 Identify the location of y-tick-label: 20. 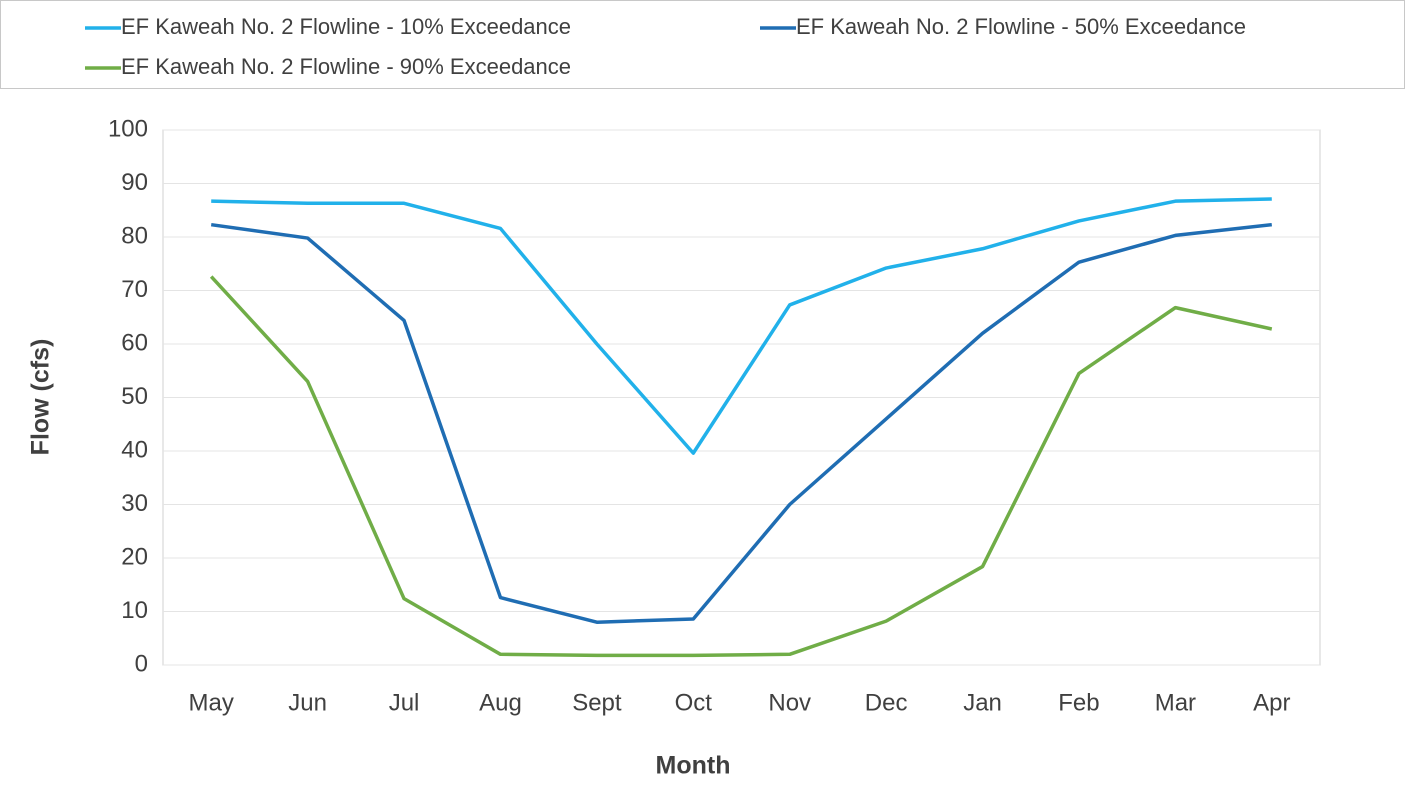
(134, 556).